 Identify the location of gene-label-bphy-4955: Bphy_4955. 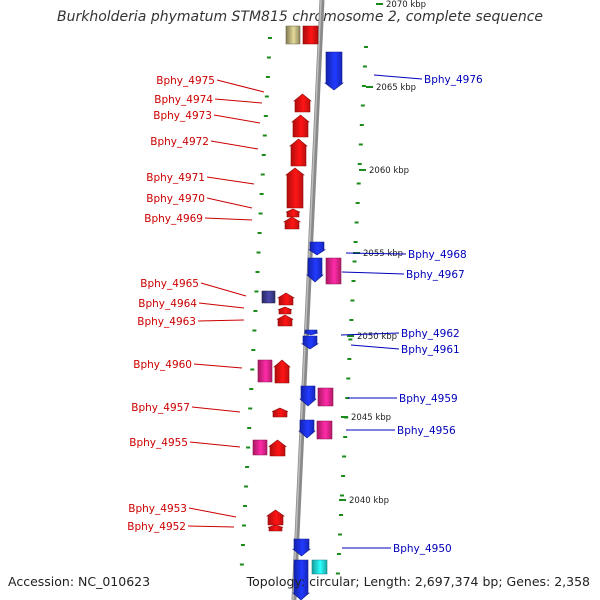
(158, 443).